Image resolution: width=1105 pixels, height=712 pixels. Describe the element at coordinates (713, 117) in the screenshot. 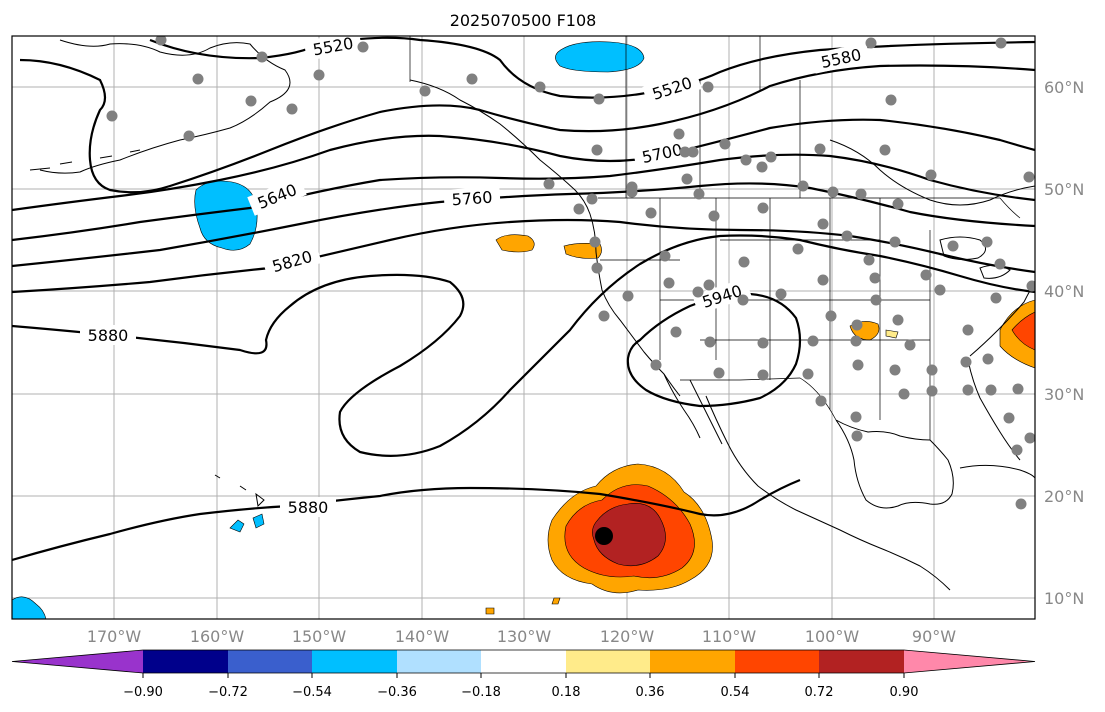

I see `canada-provinces` at that location.